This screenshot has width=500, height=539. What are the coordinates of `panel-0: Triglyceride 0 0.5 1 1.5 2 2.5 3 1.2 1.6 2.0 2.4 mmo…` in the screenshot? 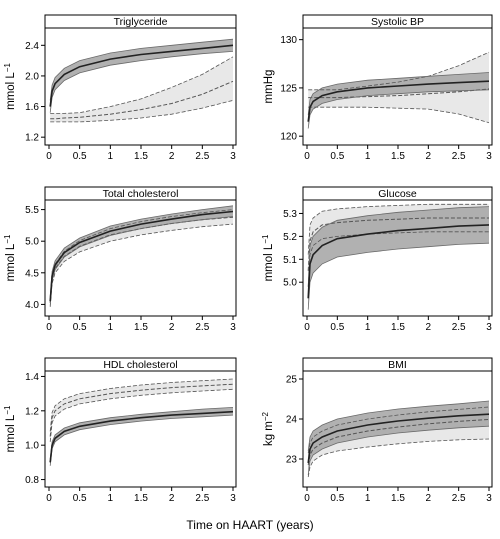 It's located at (120, 88).